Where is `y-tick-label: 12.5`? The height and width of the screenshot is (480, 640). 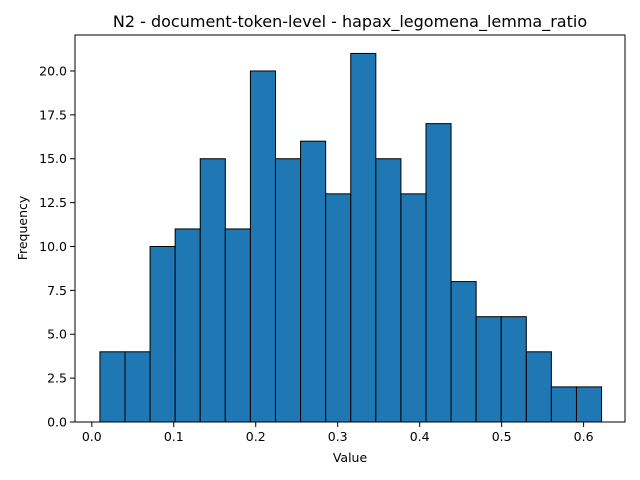 y-tick-label: 12.5 is located at coordinates (53, 202).